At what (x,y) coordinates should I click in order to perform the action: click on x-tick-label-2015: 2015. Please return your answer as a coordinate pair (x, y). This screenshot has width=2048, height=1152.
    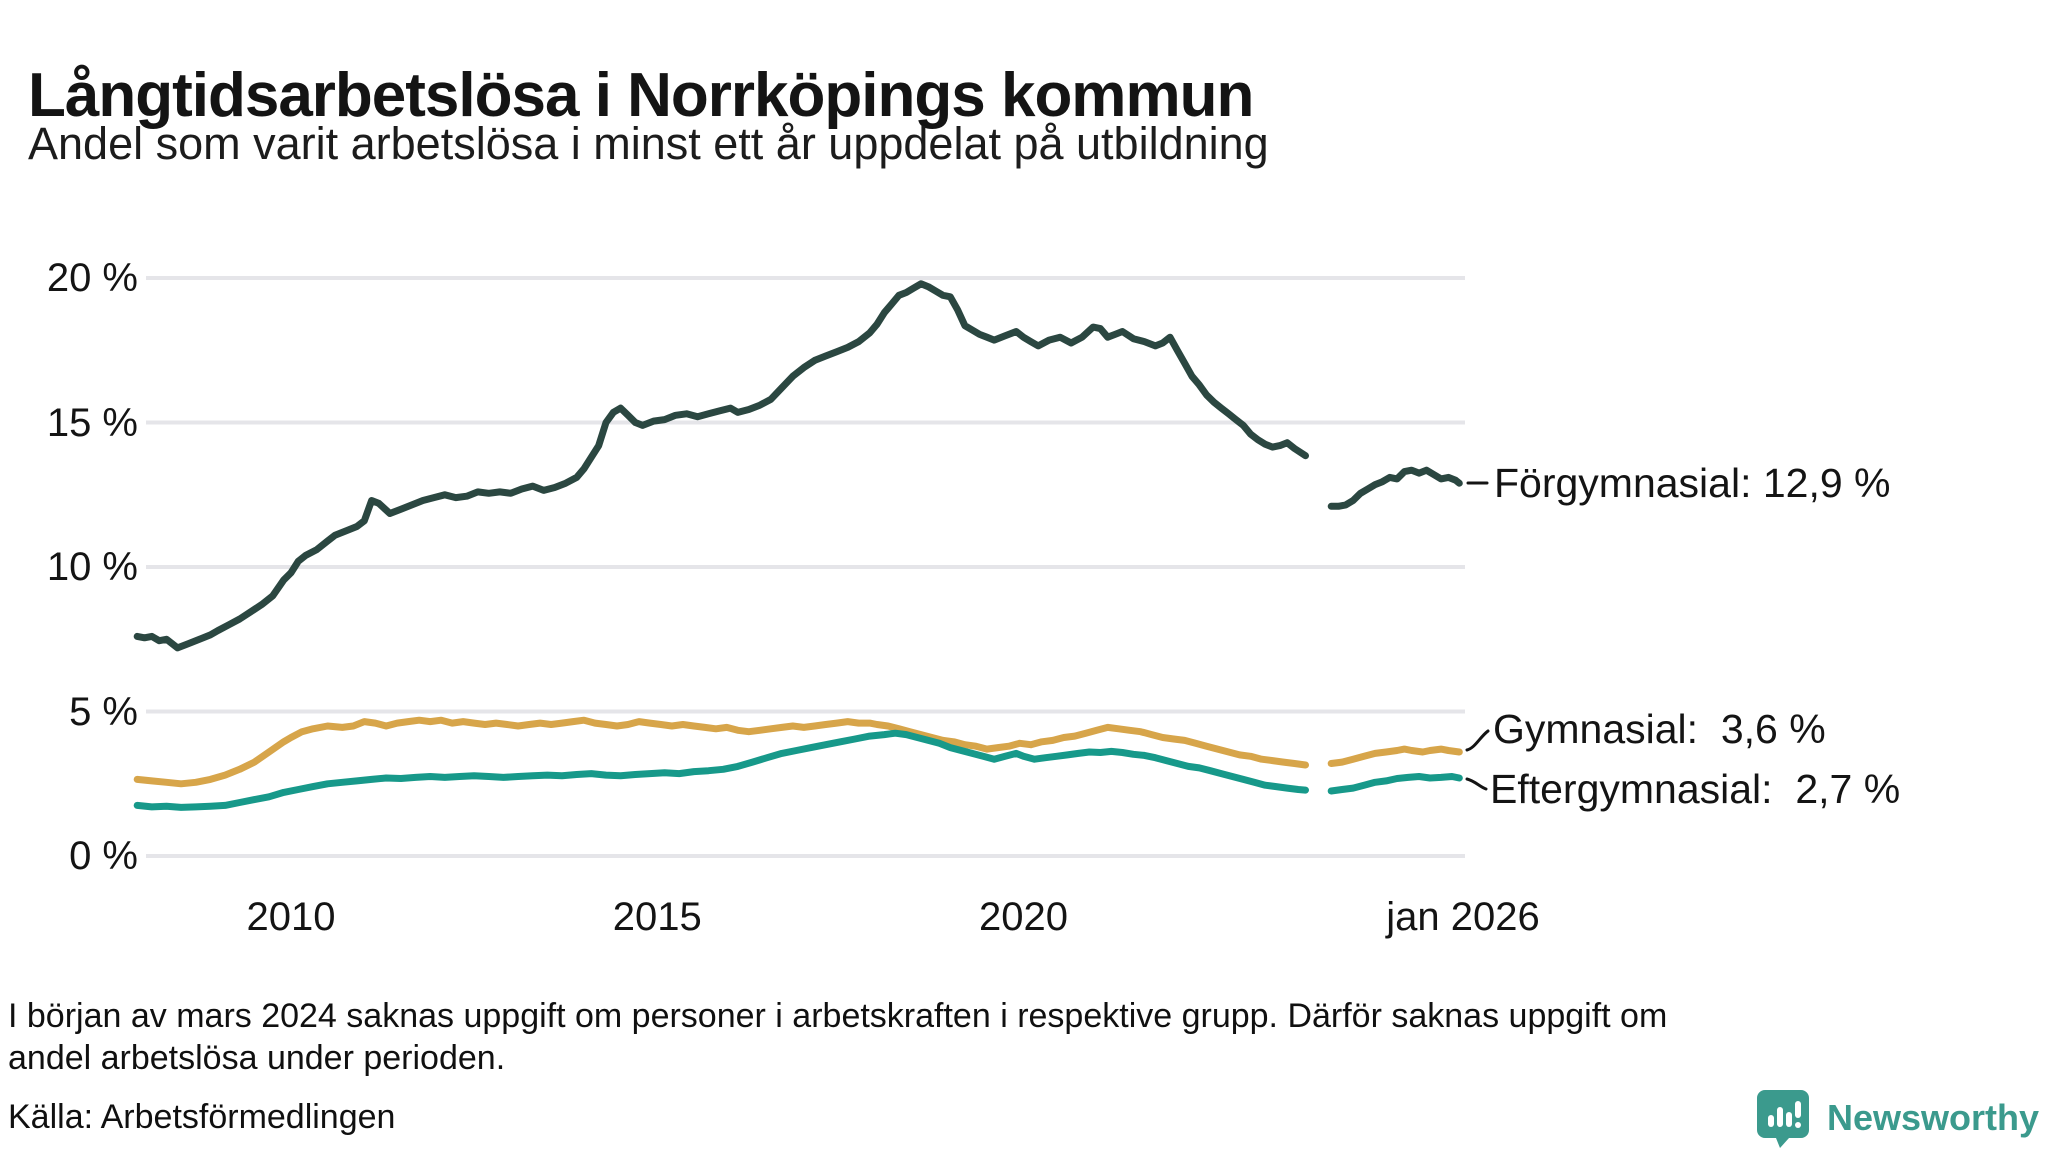
    Looking at the image, I should click on (657, 917).